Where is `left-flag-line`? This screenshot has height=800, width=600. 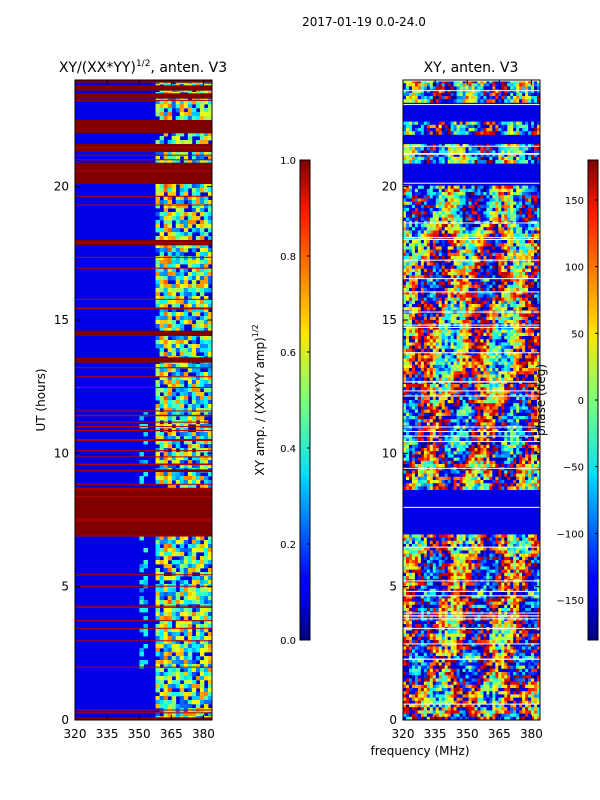
left-flag-line is located at coordinates (143, 464).